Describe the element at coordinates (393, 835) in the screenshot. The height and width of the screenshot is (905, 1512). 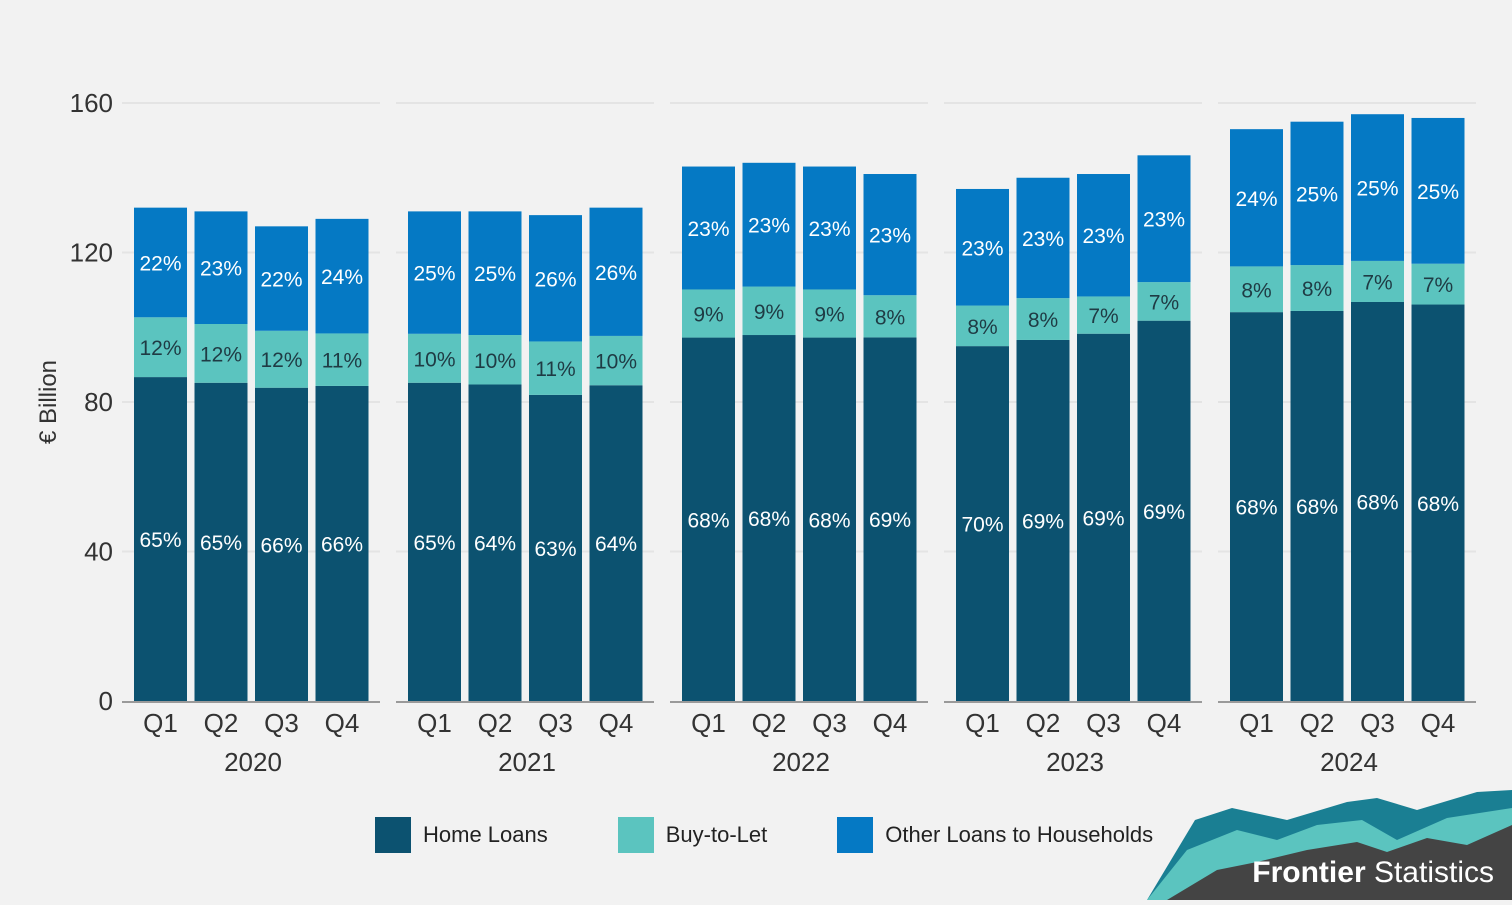
I see `legend-swatch-home-loans` at that location.